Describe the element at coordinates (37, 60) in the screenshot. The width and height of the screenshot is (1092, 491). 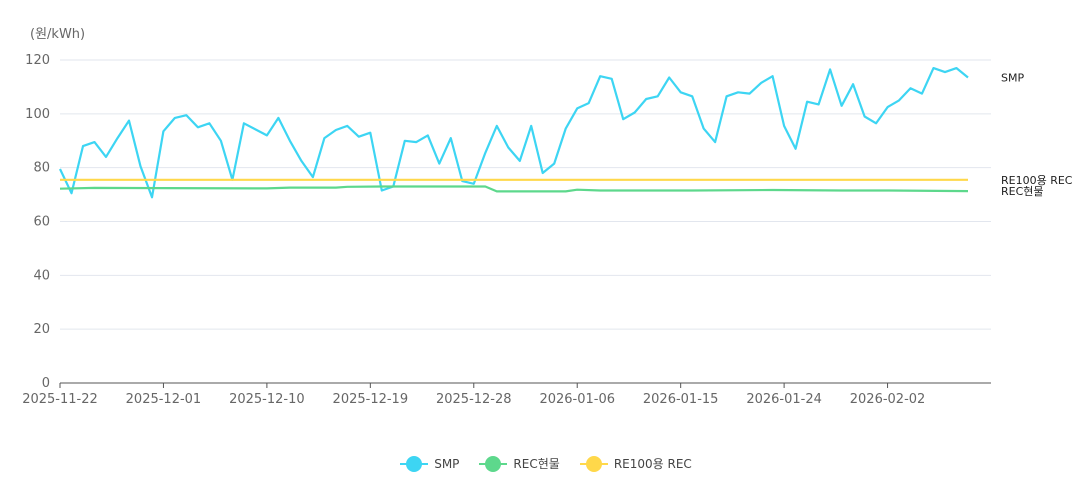
I see `y-tick-label: 120` at that location.